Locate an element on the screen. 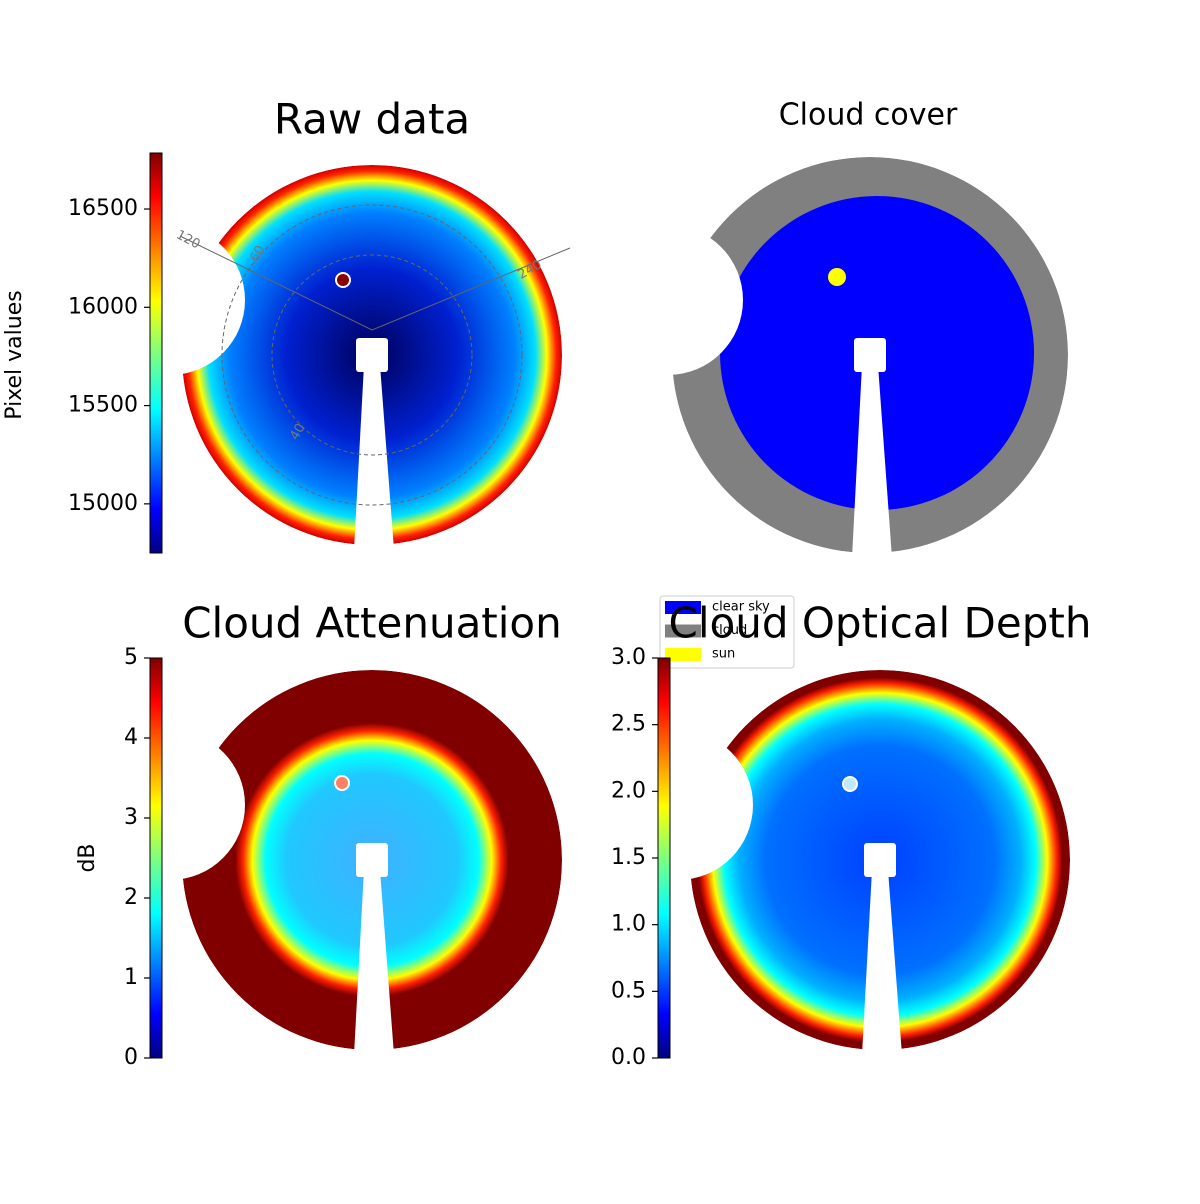 This screenshot has width=1200, height=1204. colorbar-tick-label: 2.5 is located at coordinates (628, 724).